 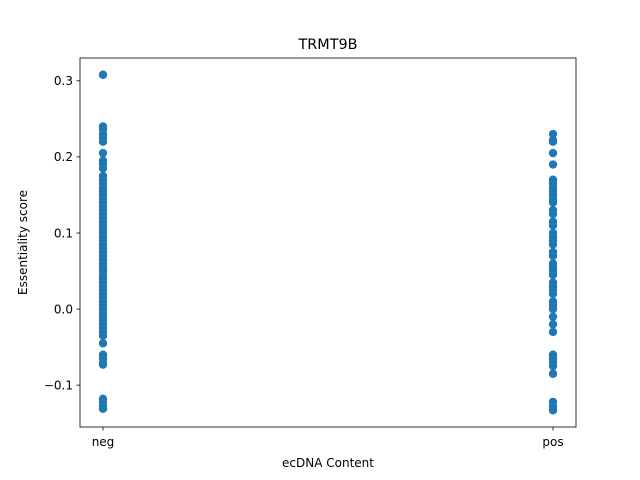 What do you see at coordinates (63, 233) in the screenshot?
I see `y-tick-label: 0.1` at bounding box center [63, 233].